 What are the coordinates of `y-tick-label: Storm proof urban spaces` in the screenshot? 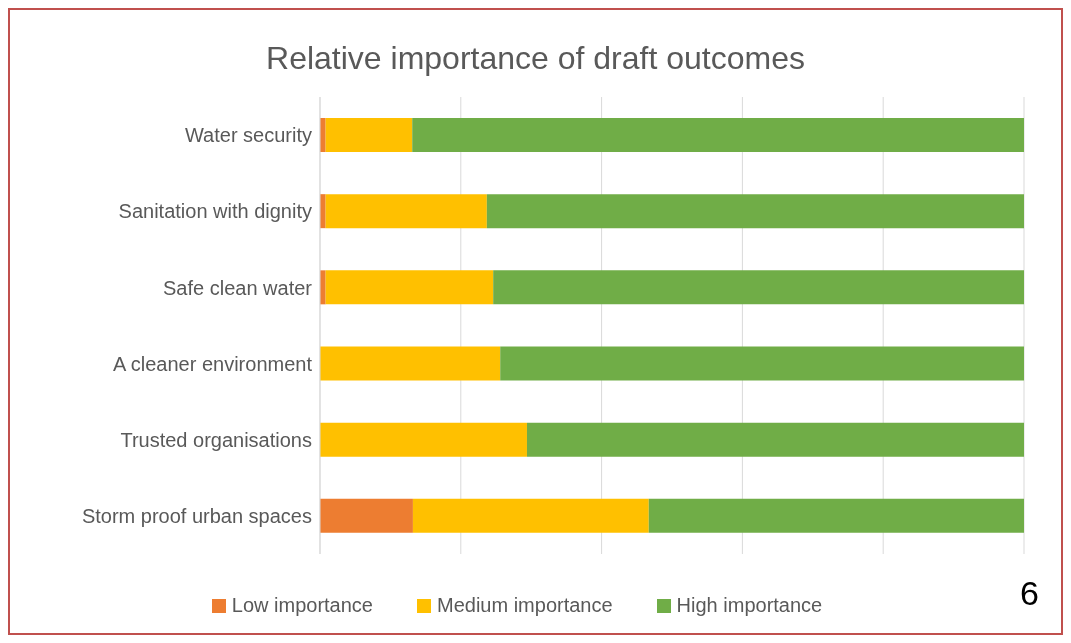 It's located at (196, 516).